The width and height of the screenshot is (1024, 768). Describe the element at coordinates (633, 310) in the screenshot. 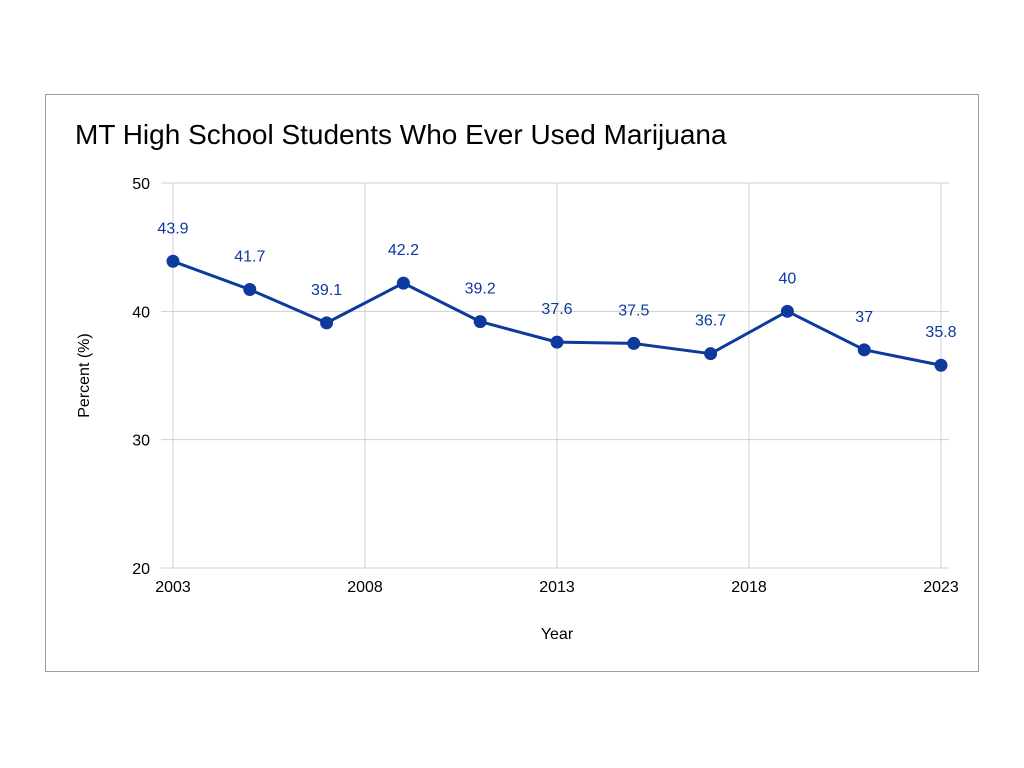

I see `data-label: 37.5` at that location.